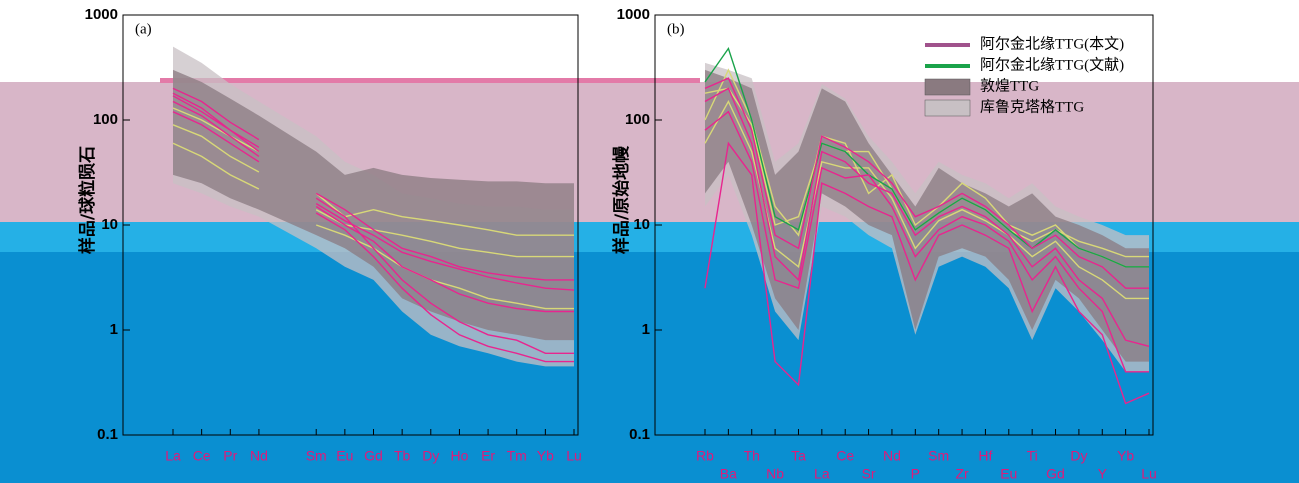 This screenshot has width=1299, height=483. Describe the element at coordinates (1052, 43) in the screenshot. I see `legend-label: 阿尔金北缘TTG(本文)` at that location.